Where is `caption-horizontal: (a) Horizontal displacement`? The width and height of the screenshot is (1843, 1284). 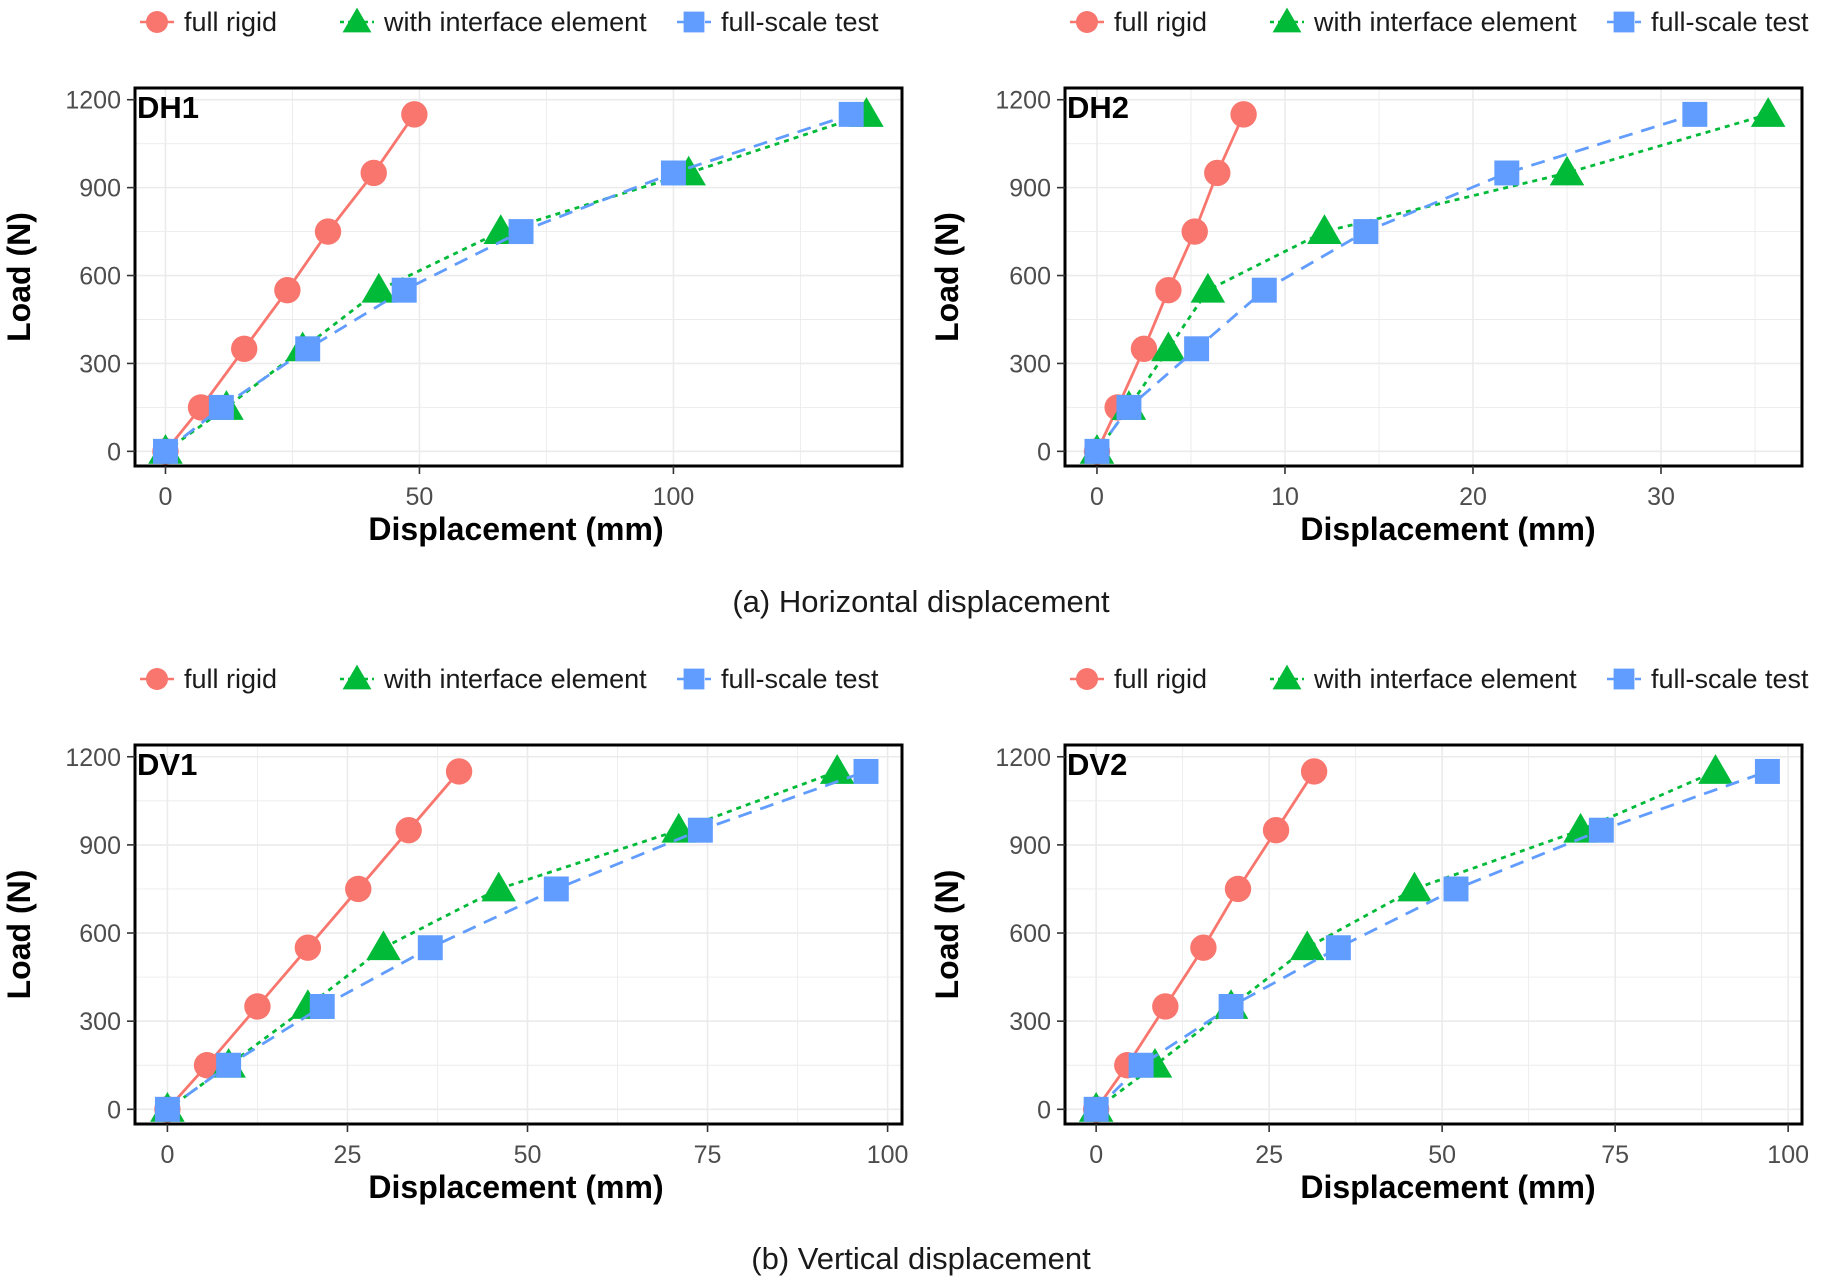
caption-horizontal: (a) Horizontal displacement is located at coordinates (921, 601).